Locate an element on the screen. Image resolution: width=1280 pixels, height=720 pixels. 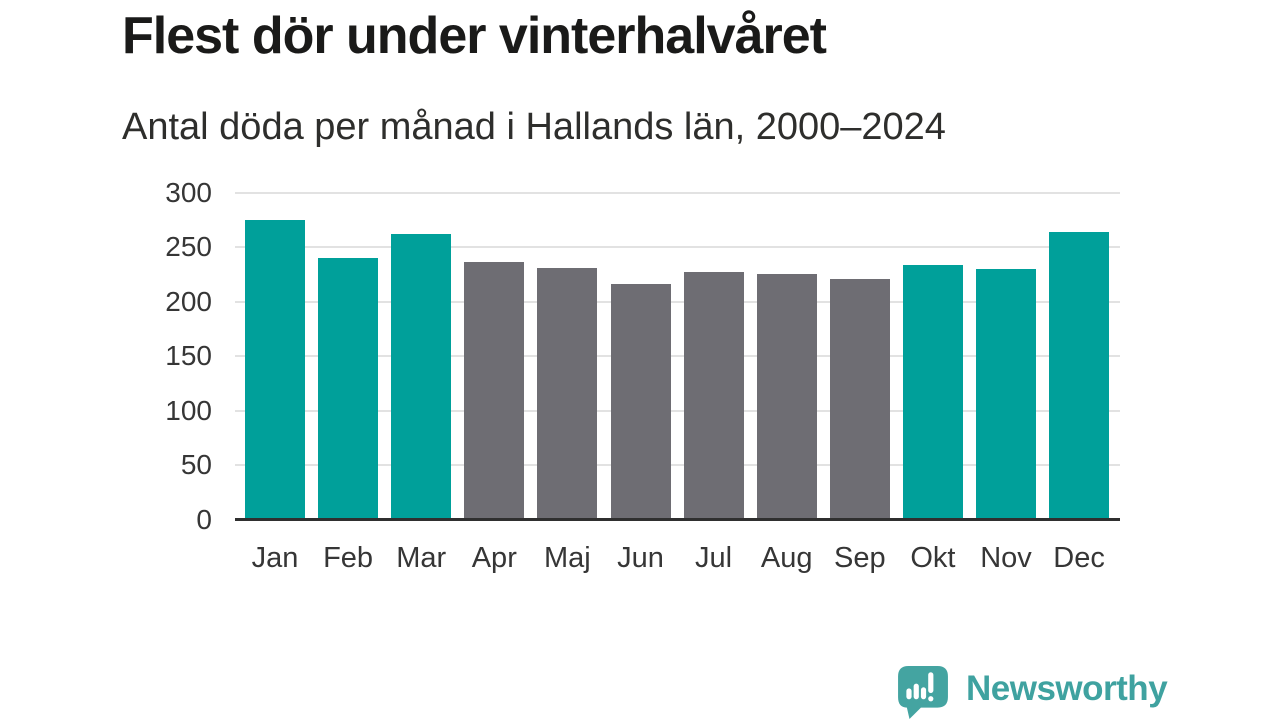
x-tick-sep: Sep is located at coordinates (859, 558).